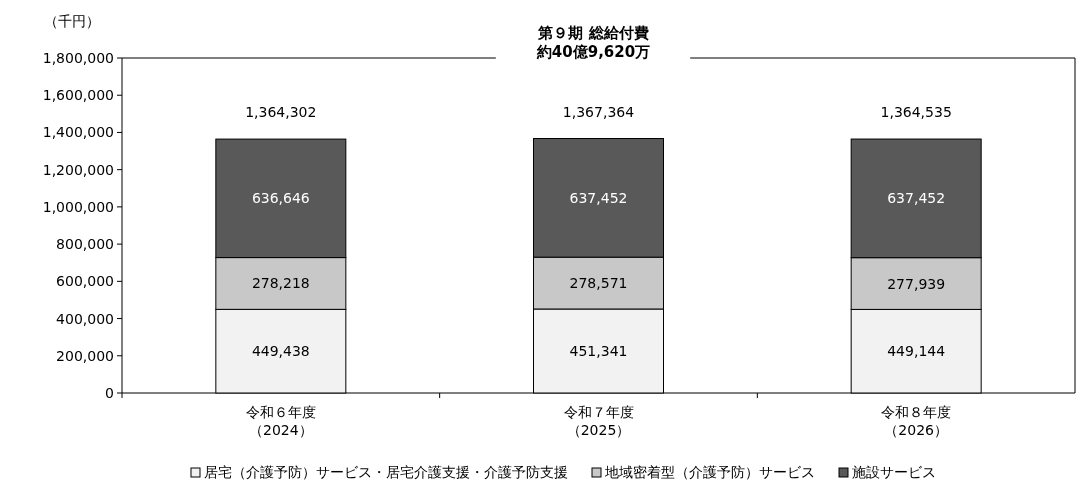  Describe the element at coordinates (280, 351) in the screenshot. I see `data-label: 449,438` at that location.